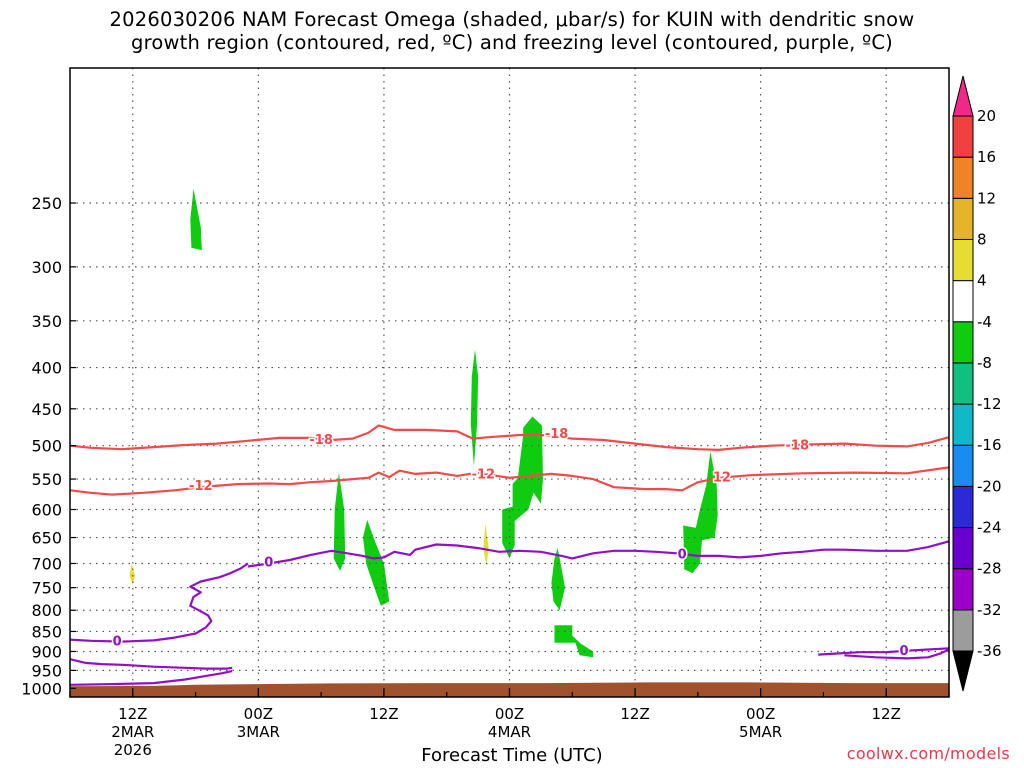 The height and width of the screenshot is (768, 1024). What do you see at coordinates (963, 96) in the screenshot?
I see `colorbar-max-triangle` at bounding box center [963, 96].